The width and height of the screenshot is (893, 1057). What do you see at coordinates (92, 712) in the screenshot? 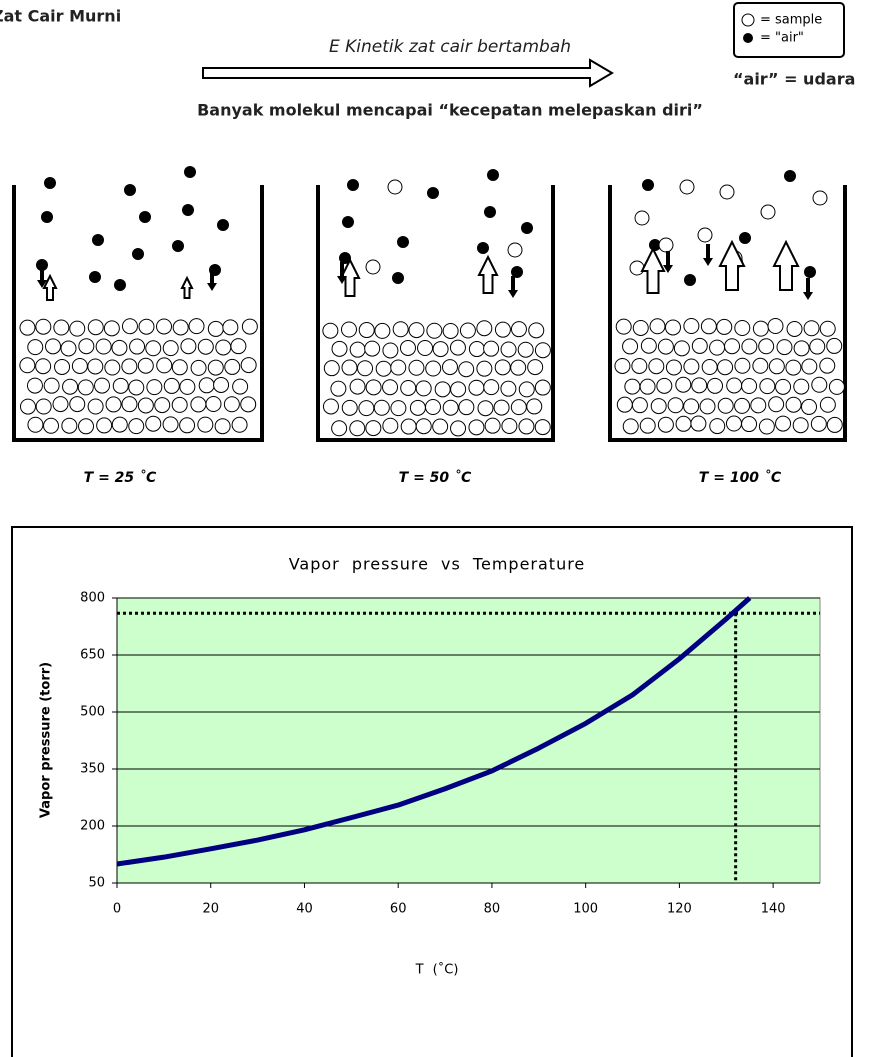
I see `y-tick-label: 500` at bounding box center [92, 712].